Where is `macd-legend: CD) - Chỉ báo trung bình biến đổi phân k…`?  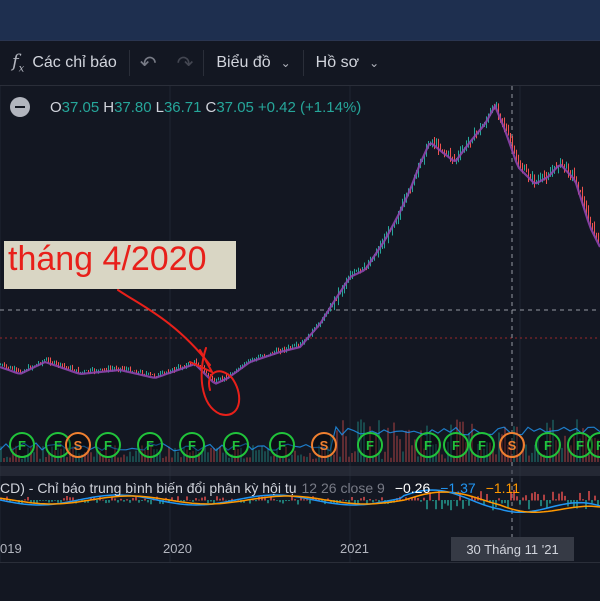
macd-legend: CD) - Chỉ báo trung bình biến đổi phân k… is located at coordinates (260, 488).